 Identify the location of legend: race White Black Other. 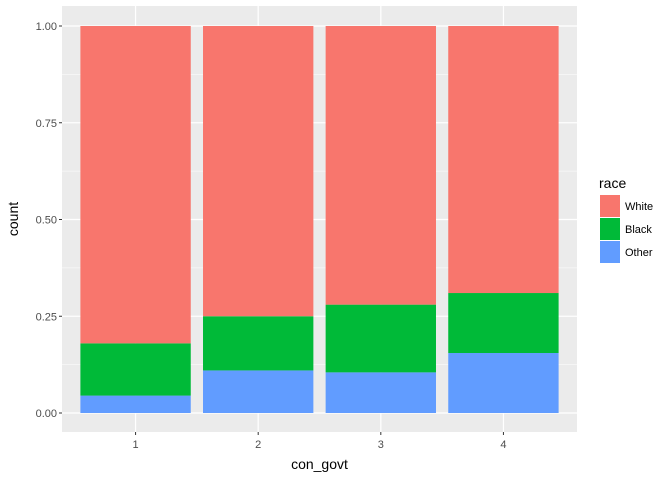
(626, 219).